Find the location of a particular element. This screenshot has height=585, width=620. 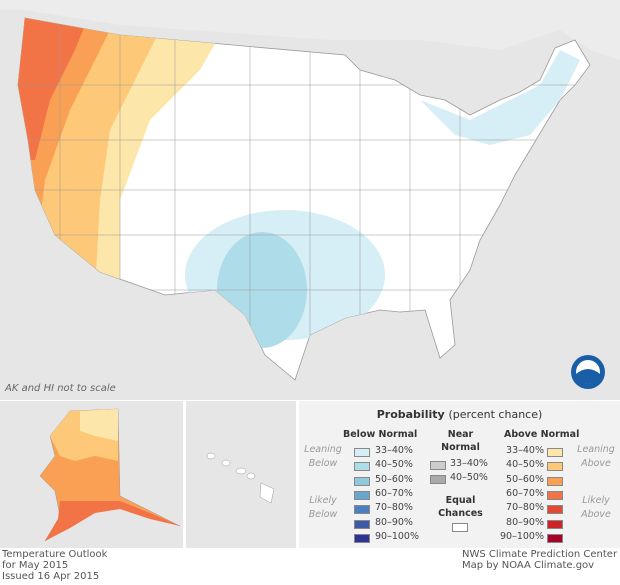

noaa-logo is located at coordinates (588, 372).